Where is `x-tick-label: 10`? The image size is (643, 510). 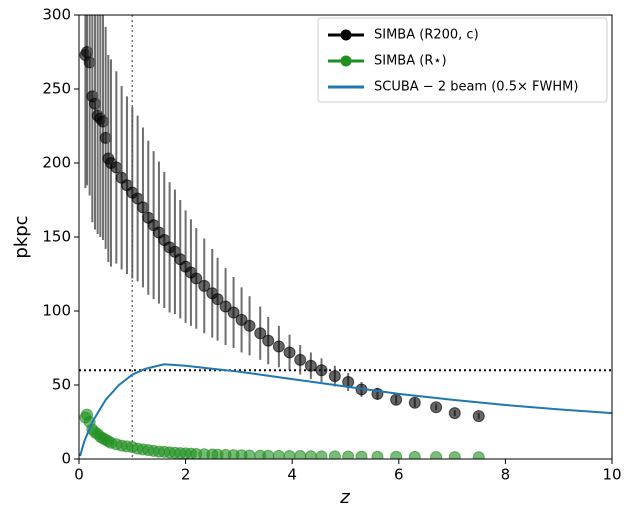 x-tick-label: 10 is located at coordinates (611, 475).